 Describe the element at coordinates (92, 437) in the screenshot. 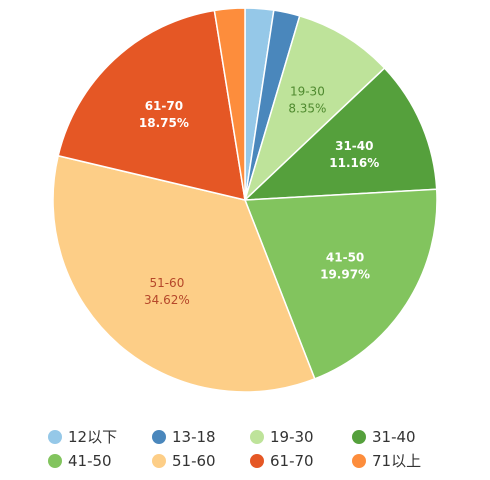

I see `legend-label: 12以下` at that location.